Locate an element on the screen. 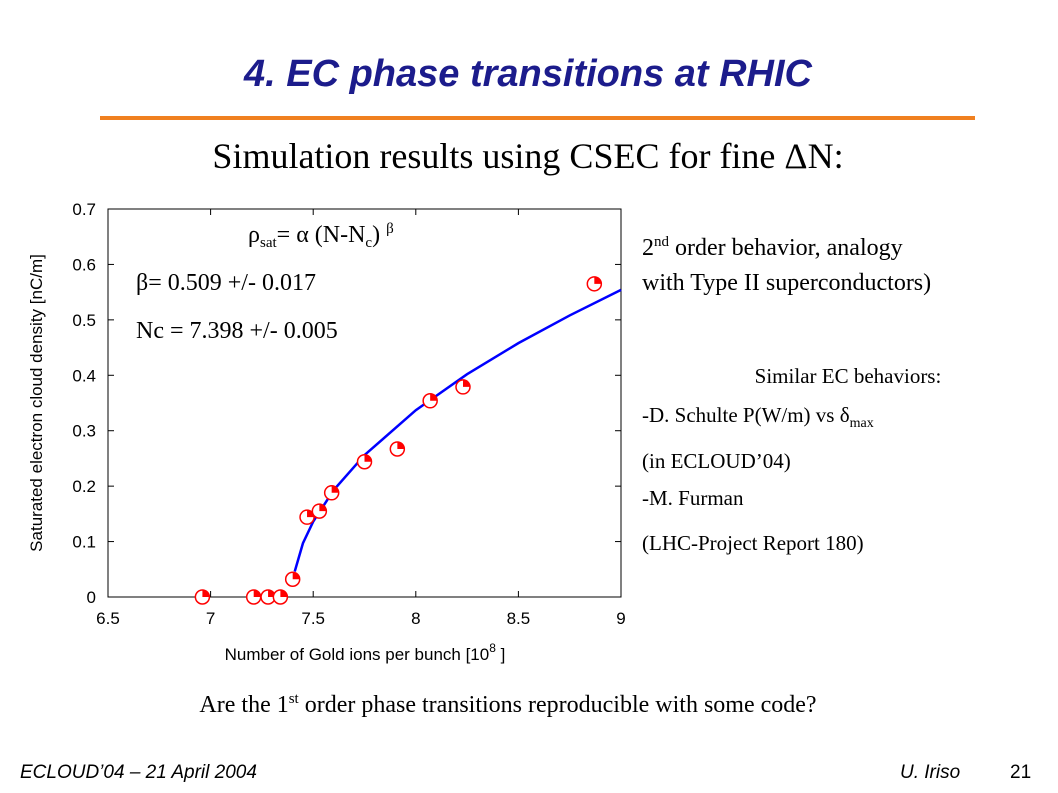 This screenshot has width=1058, height=793. x-axis-label: Number of Gold ions per bunch [108 ] is located at coordinates (365, 652).